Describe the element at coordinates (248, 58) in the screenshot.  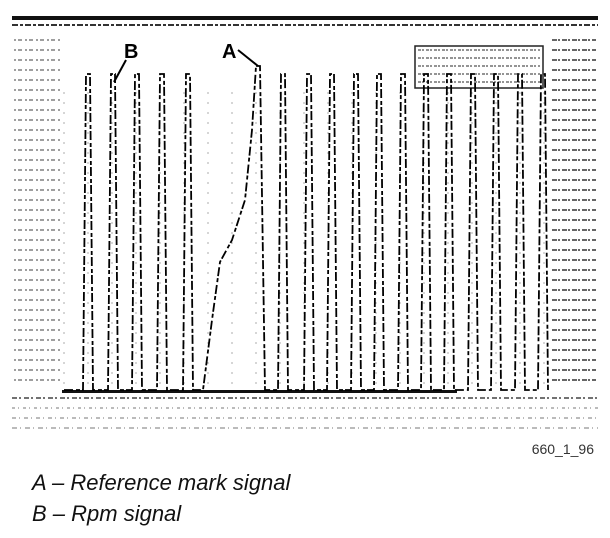
I see `marker-a-leader` at that location.